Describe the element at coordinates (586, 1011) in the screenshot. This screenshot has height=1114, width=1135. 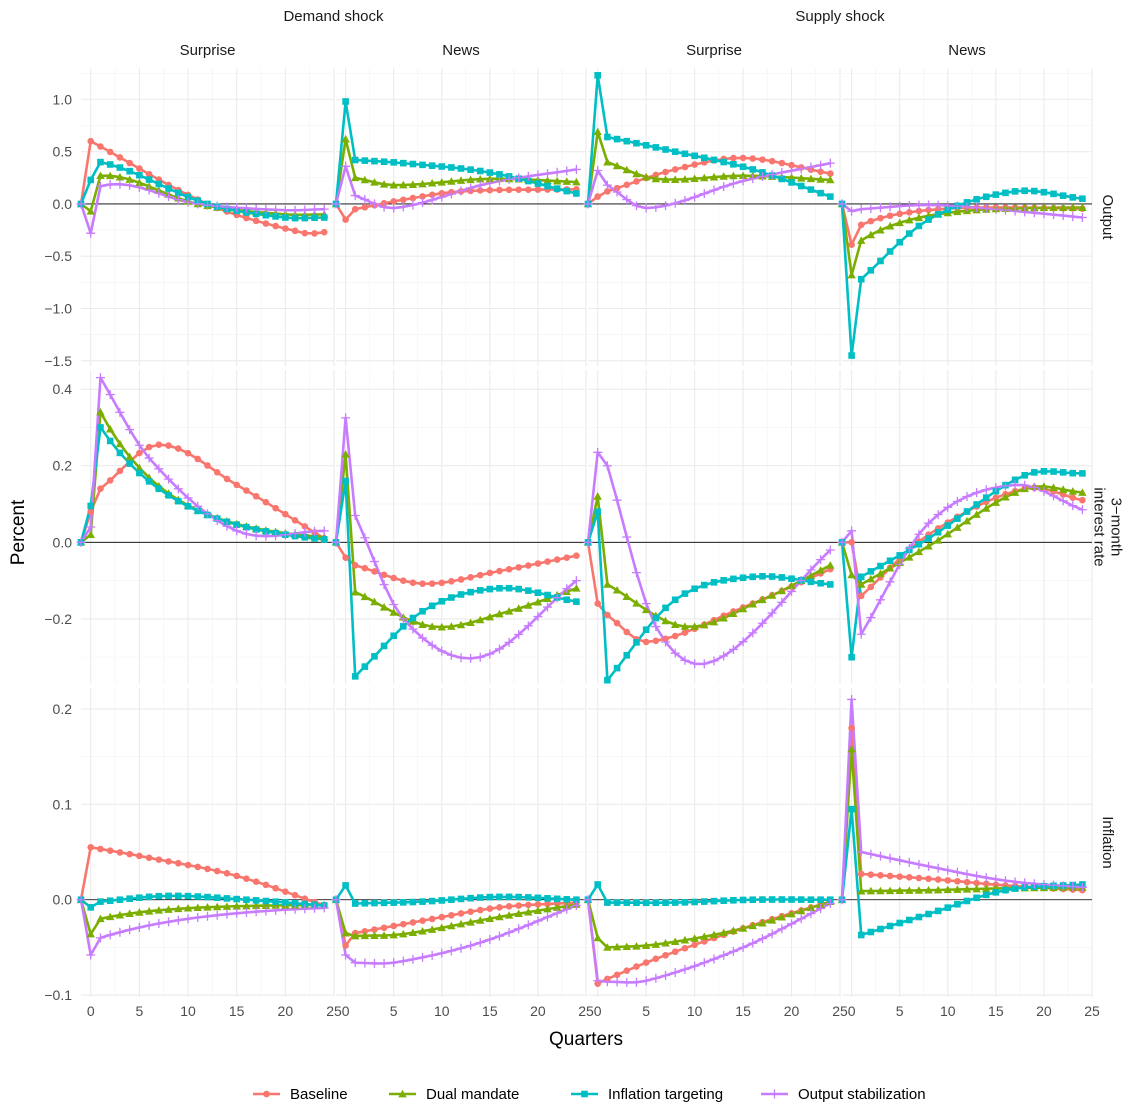
I see `x-tick-label: 25` at that location.